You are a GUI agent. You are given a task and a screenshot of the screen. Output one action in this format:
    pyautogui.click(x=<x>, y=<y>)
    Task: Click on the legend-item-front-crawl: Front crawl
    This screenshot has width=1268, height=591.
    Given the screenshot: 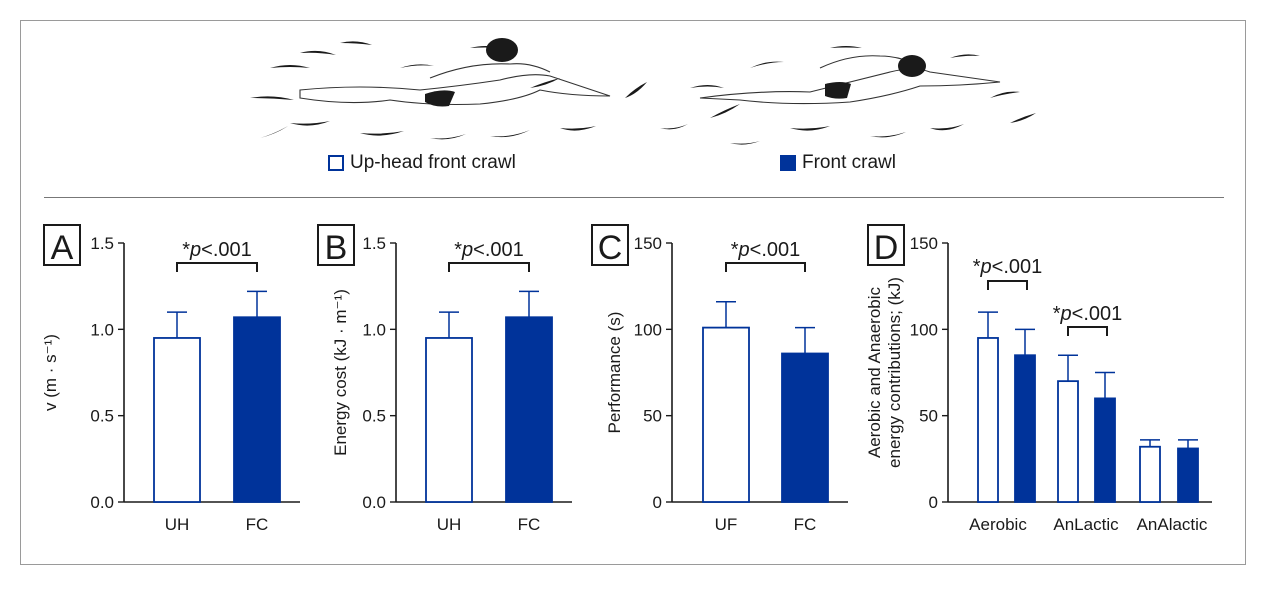 What is the action you would take?
    pyautogui.click(x=838, y=163)
    